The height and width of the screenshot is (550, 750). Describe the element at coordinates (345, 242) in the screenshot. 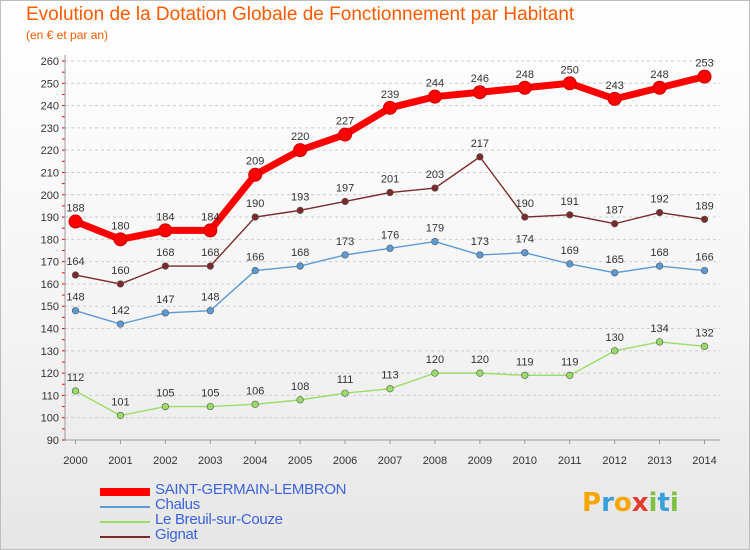

I see `data-label: 173` at that location.